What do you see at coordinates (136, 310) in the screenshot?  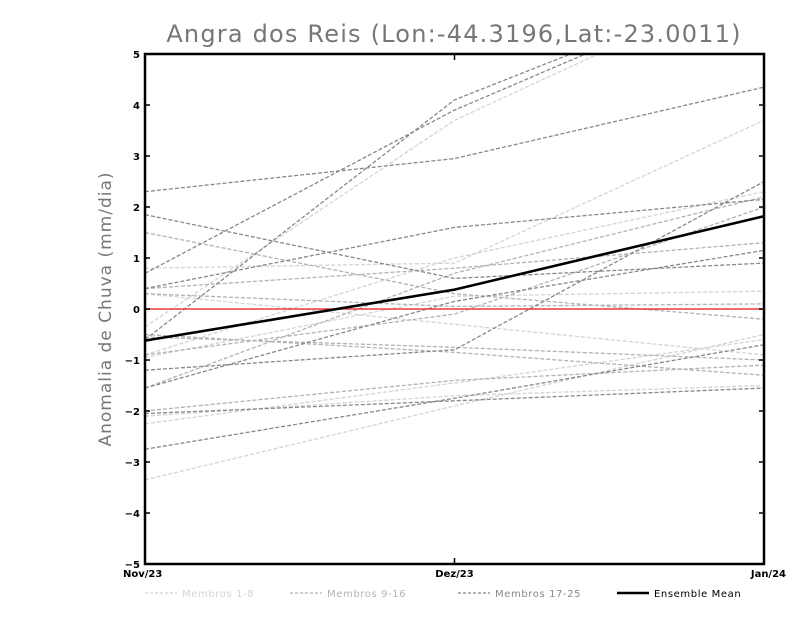 I see `y-tick-label: 0` at bounding box center [136, 310].